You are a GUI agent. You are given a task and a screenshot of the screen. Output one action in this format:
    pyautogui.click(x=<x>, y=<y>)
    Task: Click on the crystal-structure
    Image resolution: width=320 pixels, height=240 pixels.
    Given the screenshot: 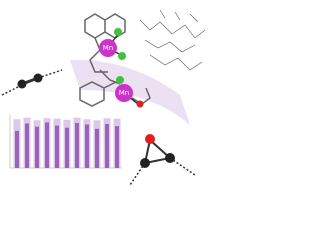 What is the action you would take?
    pyautogui.click(x=172, y=40)
    